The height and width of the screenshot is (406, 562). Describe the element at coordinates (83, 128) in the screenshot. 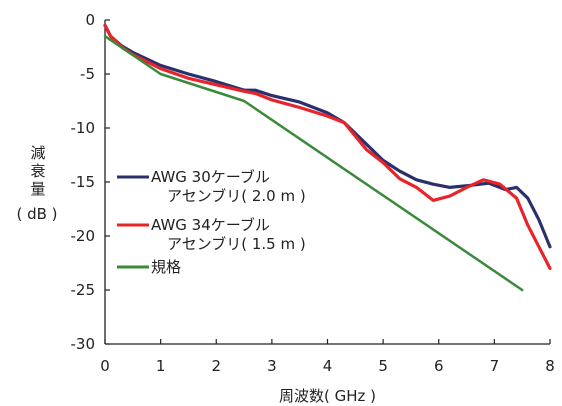

I see `y-tick-label: -10` at that location.